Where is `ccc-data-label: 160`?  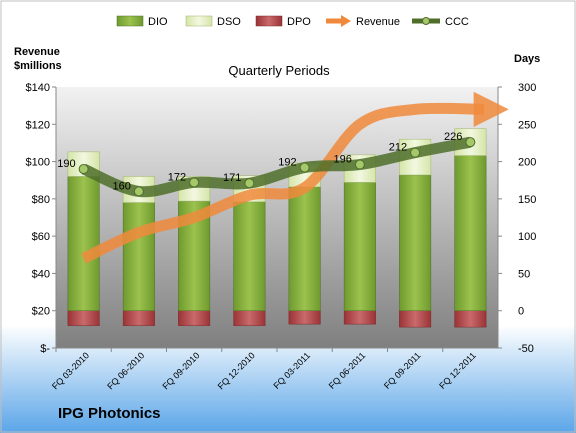
ccc-data-label: 160 is located at coordinates (122, 186).